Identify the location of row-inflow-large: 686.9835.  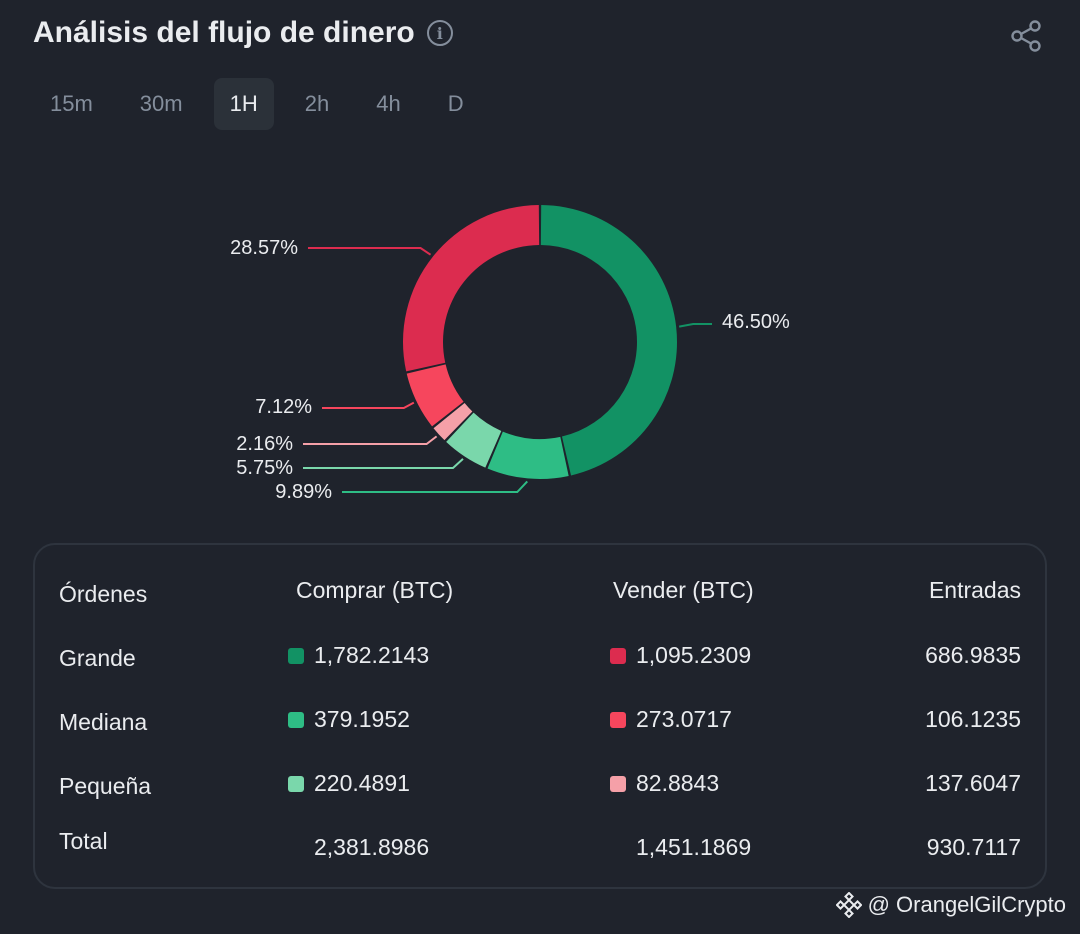
(973, 655).